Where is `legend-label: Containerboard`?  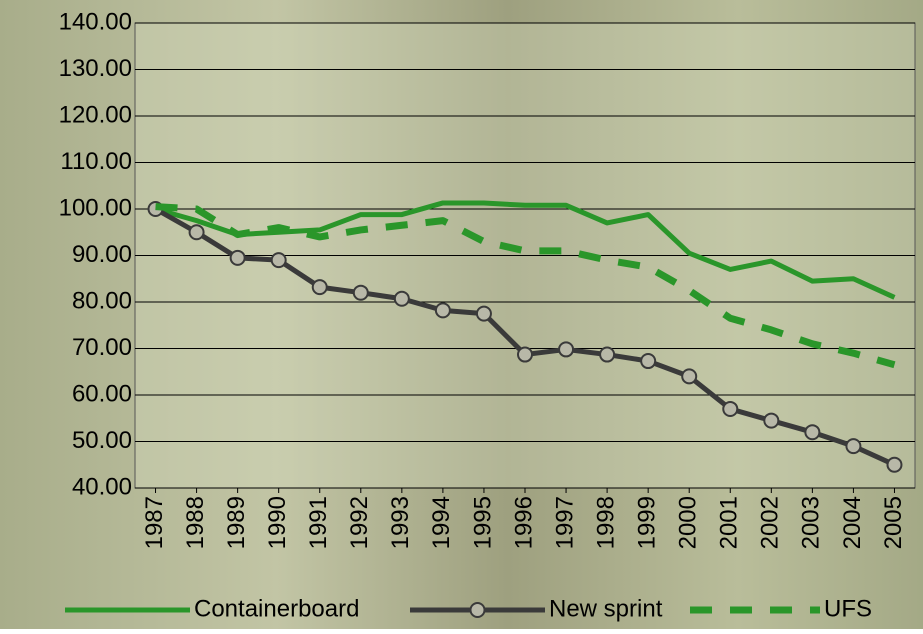 legend-label: Containerboard is located at coordinates (276, 608).